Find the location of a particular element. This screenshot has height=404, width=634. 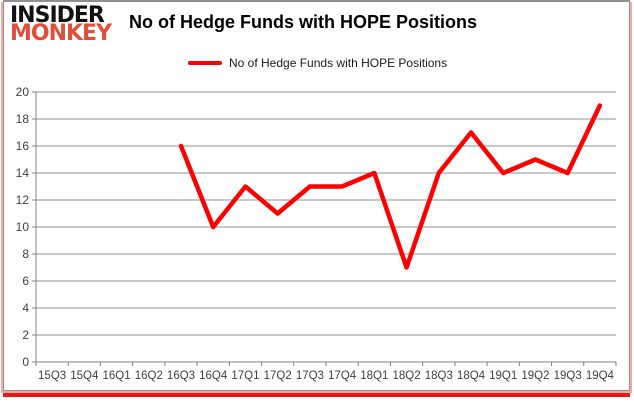

legend-label: No of Hedge Funds with HOPE Positions is located at coordinates (338, 63).